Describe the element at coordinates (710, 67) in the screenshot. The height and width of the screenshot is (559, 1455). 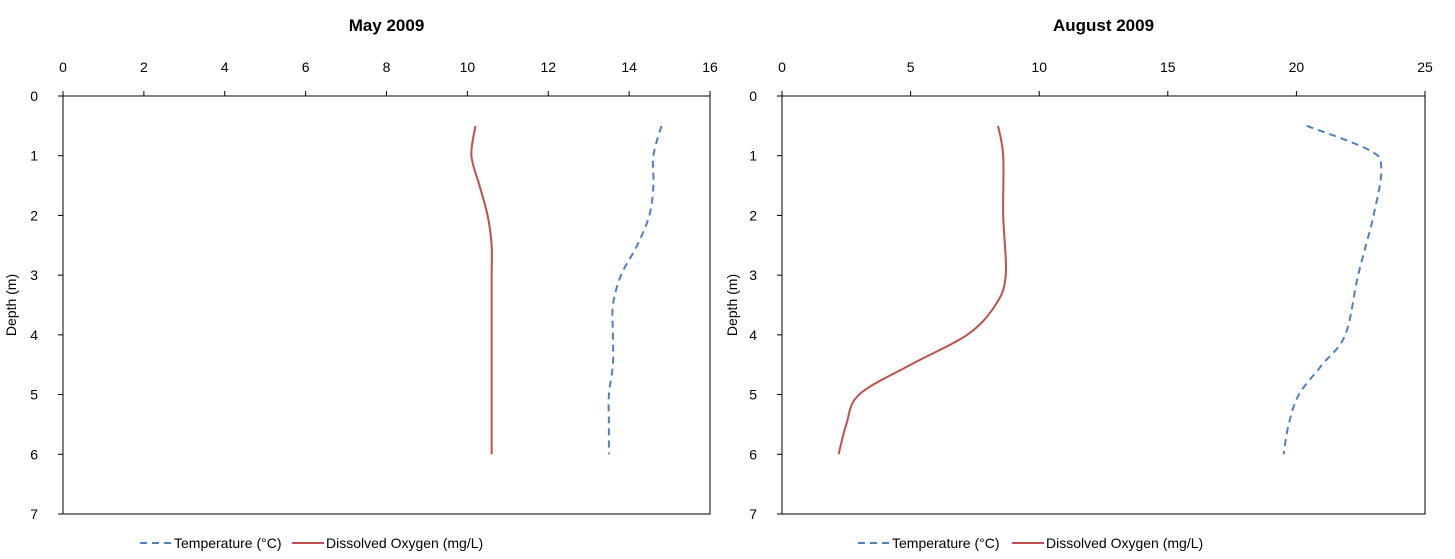
I see `x-tick-label: 16` at that location.